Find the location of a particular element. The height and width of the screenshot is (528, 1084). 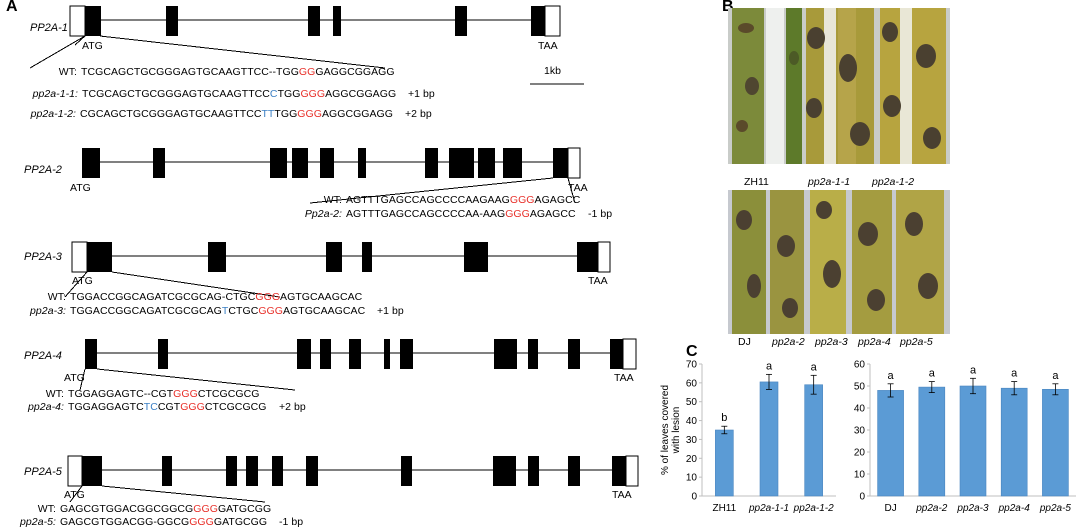

category-label: pp2a-1-2 is located at coordinates (813, 508).